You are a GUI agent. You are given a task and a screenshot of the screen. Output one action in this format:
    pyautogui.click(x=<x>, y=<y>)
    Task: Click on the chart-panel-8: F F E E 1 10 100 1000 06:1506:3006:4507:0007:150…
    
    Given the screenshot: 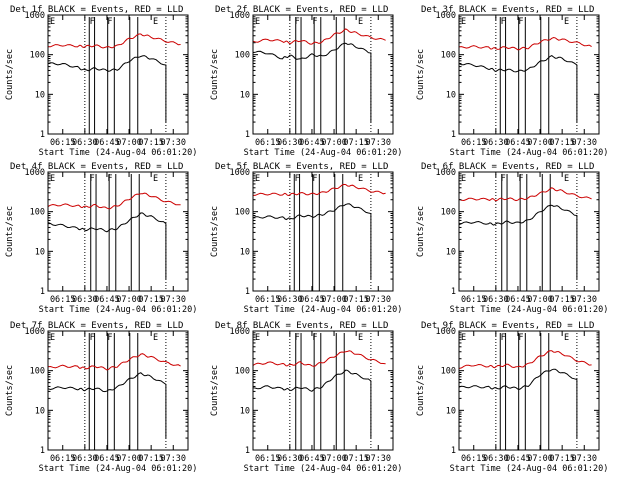 What is the action you would take?
    pyautogui.click(x=306, y=397)
    